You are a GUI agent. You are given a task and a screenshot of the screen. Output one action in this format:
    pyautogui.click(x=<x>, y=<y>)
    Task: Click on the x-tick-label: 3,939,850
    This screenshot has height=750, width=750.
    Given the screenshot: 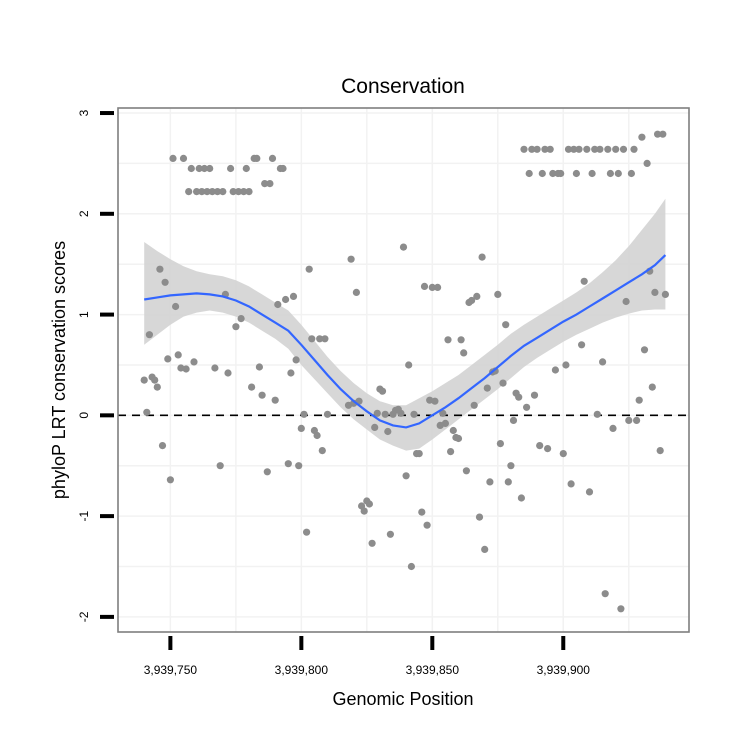 What is the action you would take?
    pyautogui.click(x=433, y=670)
    